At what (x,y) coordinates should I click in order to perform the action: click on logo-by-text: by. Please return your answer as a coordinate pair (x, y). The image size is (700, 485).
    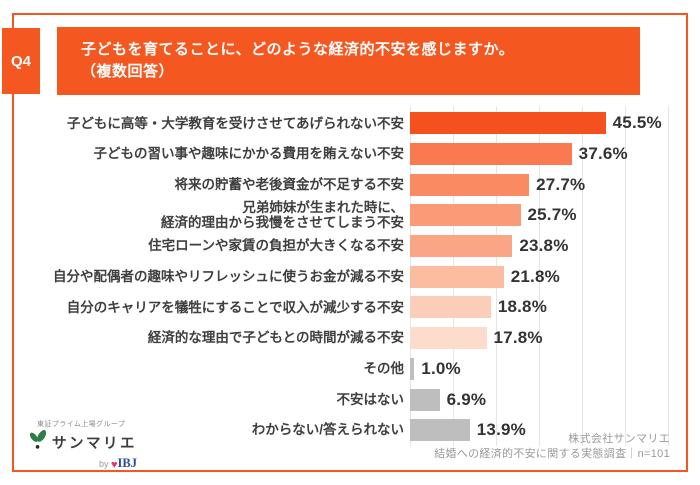
    Looking at the image, I should click on (103, 464).